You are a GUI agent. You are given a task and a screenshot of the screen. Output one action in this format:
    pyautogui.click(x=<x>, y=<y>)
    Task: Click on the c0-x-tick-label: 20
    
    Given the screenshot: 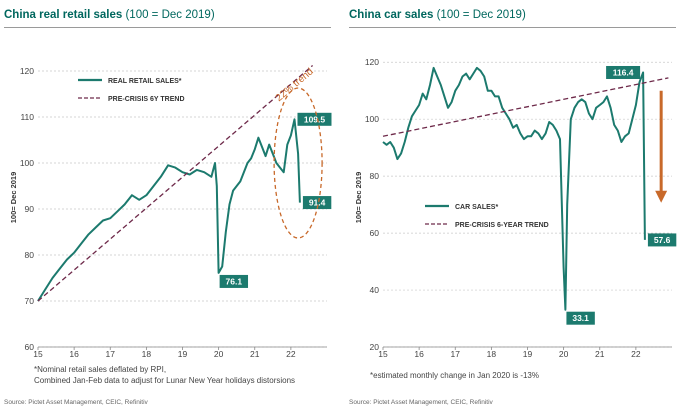 What is the action you would take?
    pyautogui.click(x=219, y=354)
    